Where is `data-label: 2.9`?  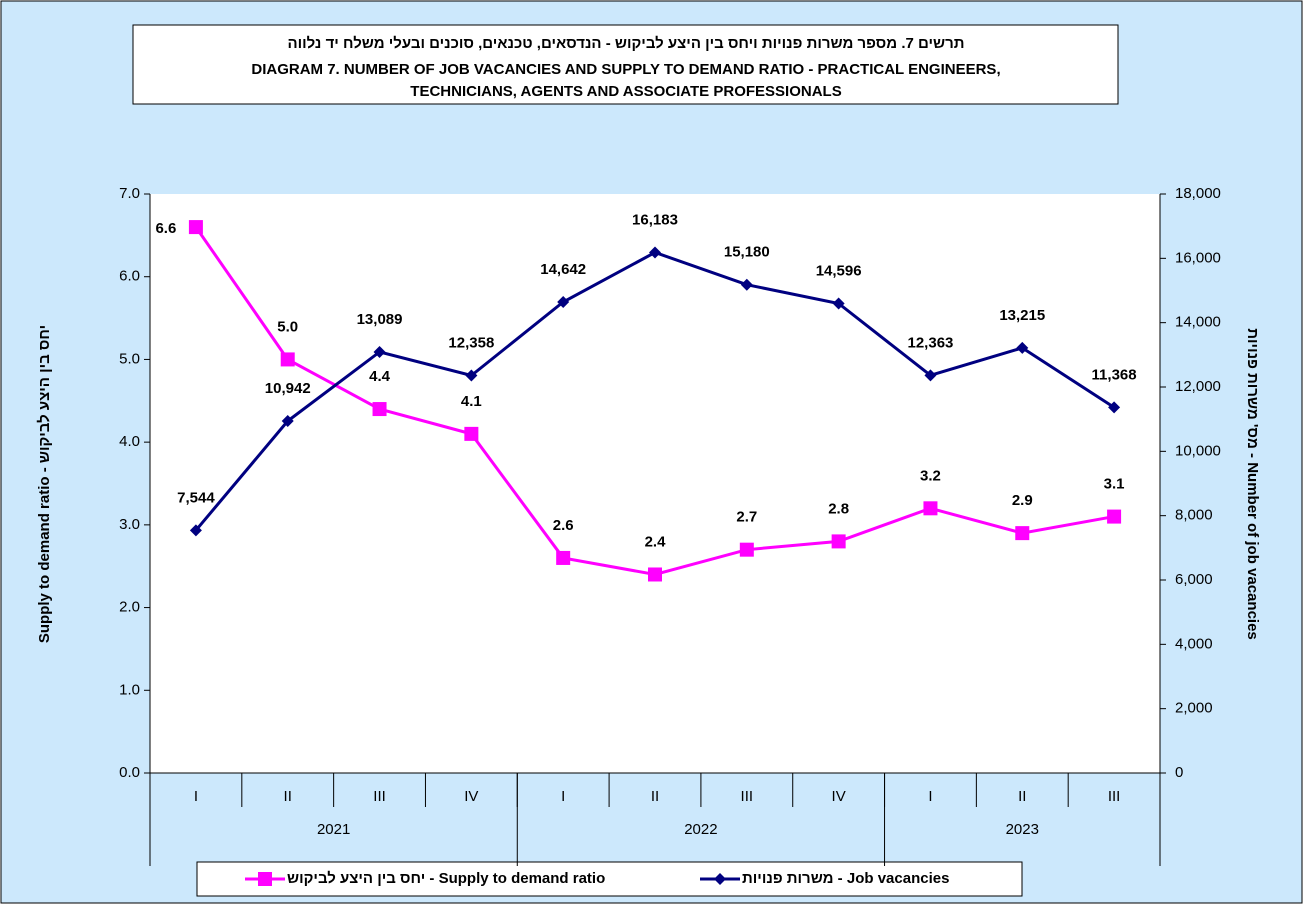 data-label: 2.9 is located at coordinates (1022, 500).